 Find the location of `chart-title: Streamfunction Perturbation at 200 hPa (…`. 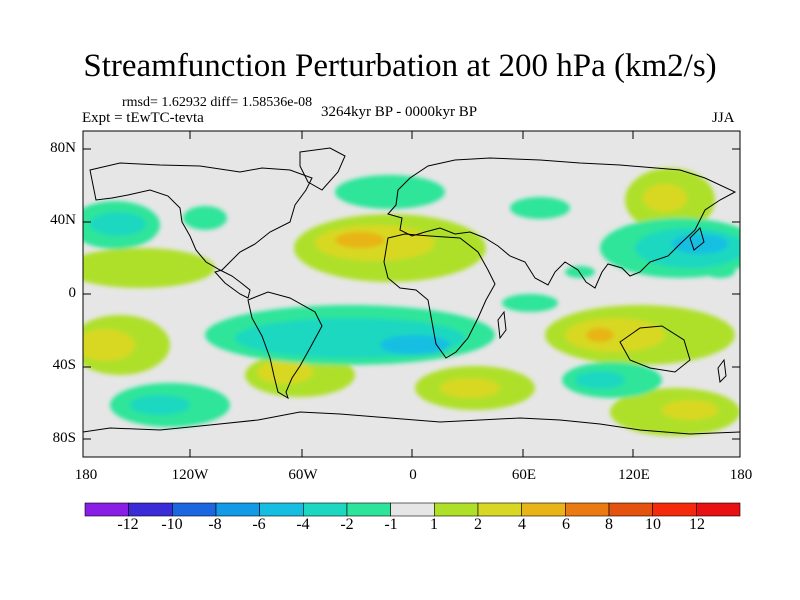

chart-title: Streamfunction Perturbation at 200 hPa (… is located at coordinates (400, 66).